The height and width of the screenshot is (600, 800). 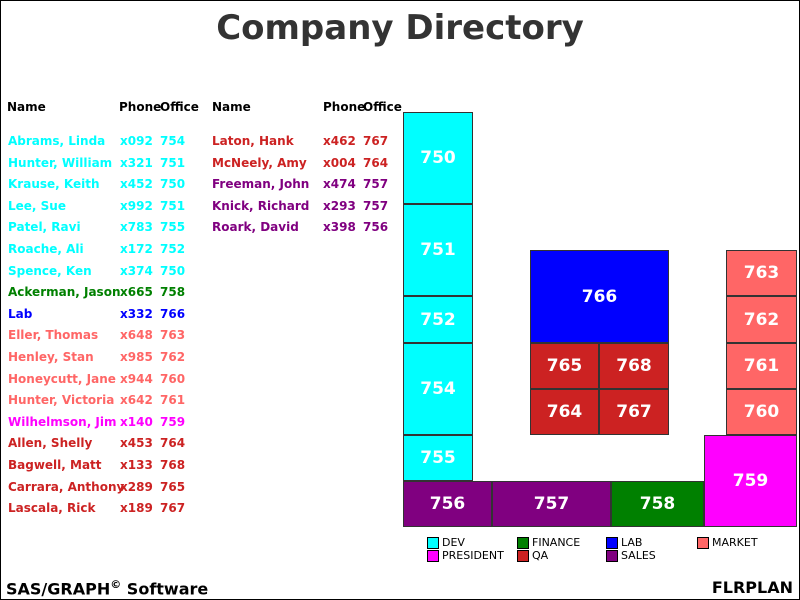 What do you see at coordinates (453, 542) in the screenshot?
I see `legend-label: DEV` at bounding box center [453, 542].